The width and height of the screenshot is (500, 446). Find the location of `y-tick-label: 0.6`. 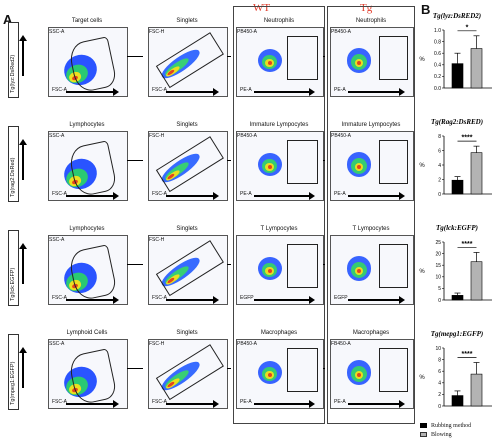

y-tick-label: 0.6 is located at coordinates (437, 54).